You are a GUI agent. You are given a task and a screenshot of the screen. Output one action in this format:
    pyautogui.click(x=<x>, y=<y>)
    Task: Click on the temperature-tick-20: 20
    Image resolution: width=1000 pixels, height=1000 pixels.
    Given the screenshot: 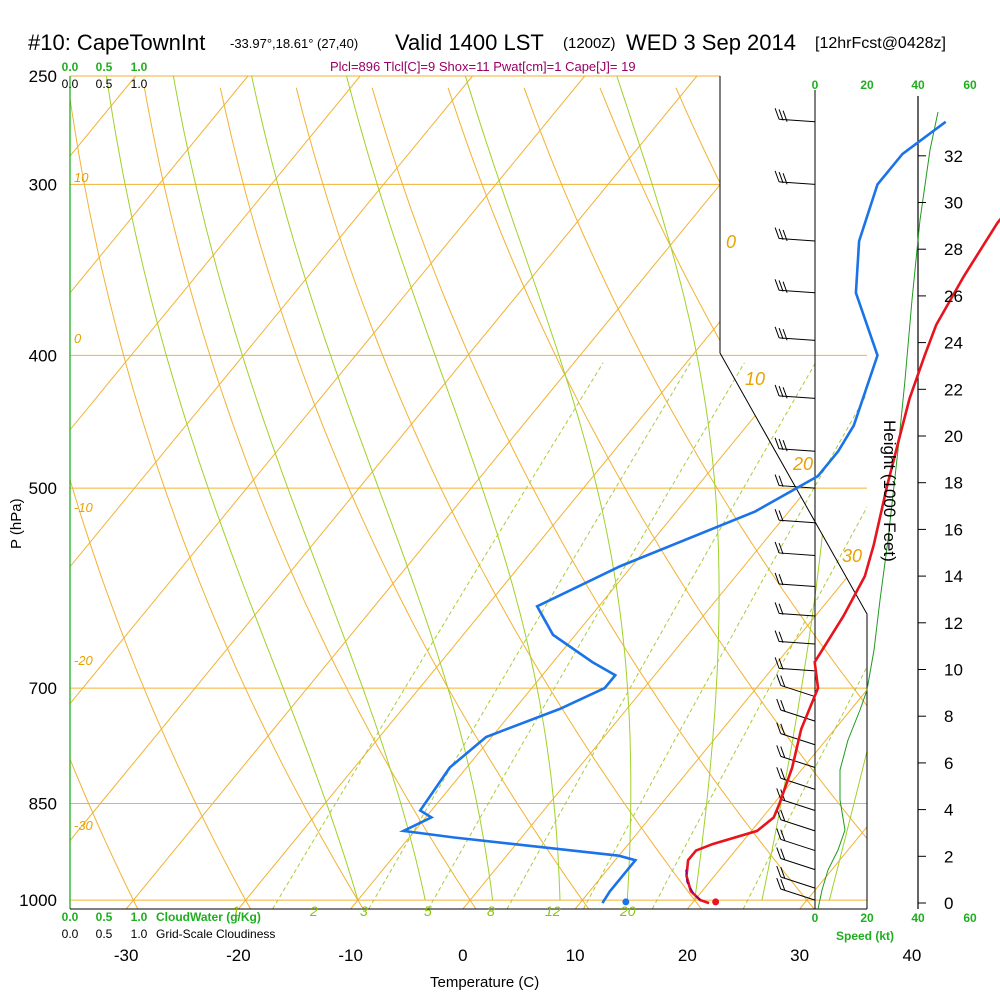 What is the action you would take?
    pyautogui.click(x=687, y=955)
    